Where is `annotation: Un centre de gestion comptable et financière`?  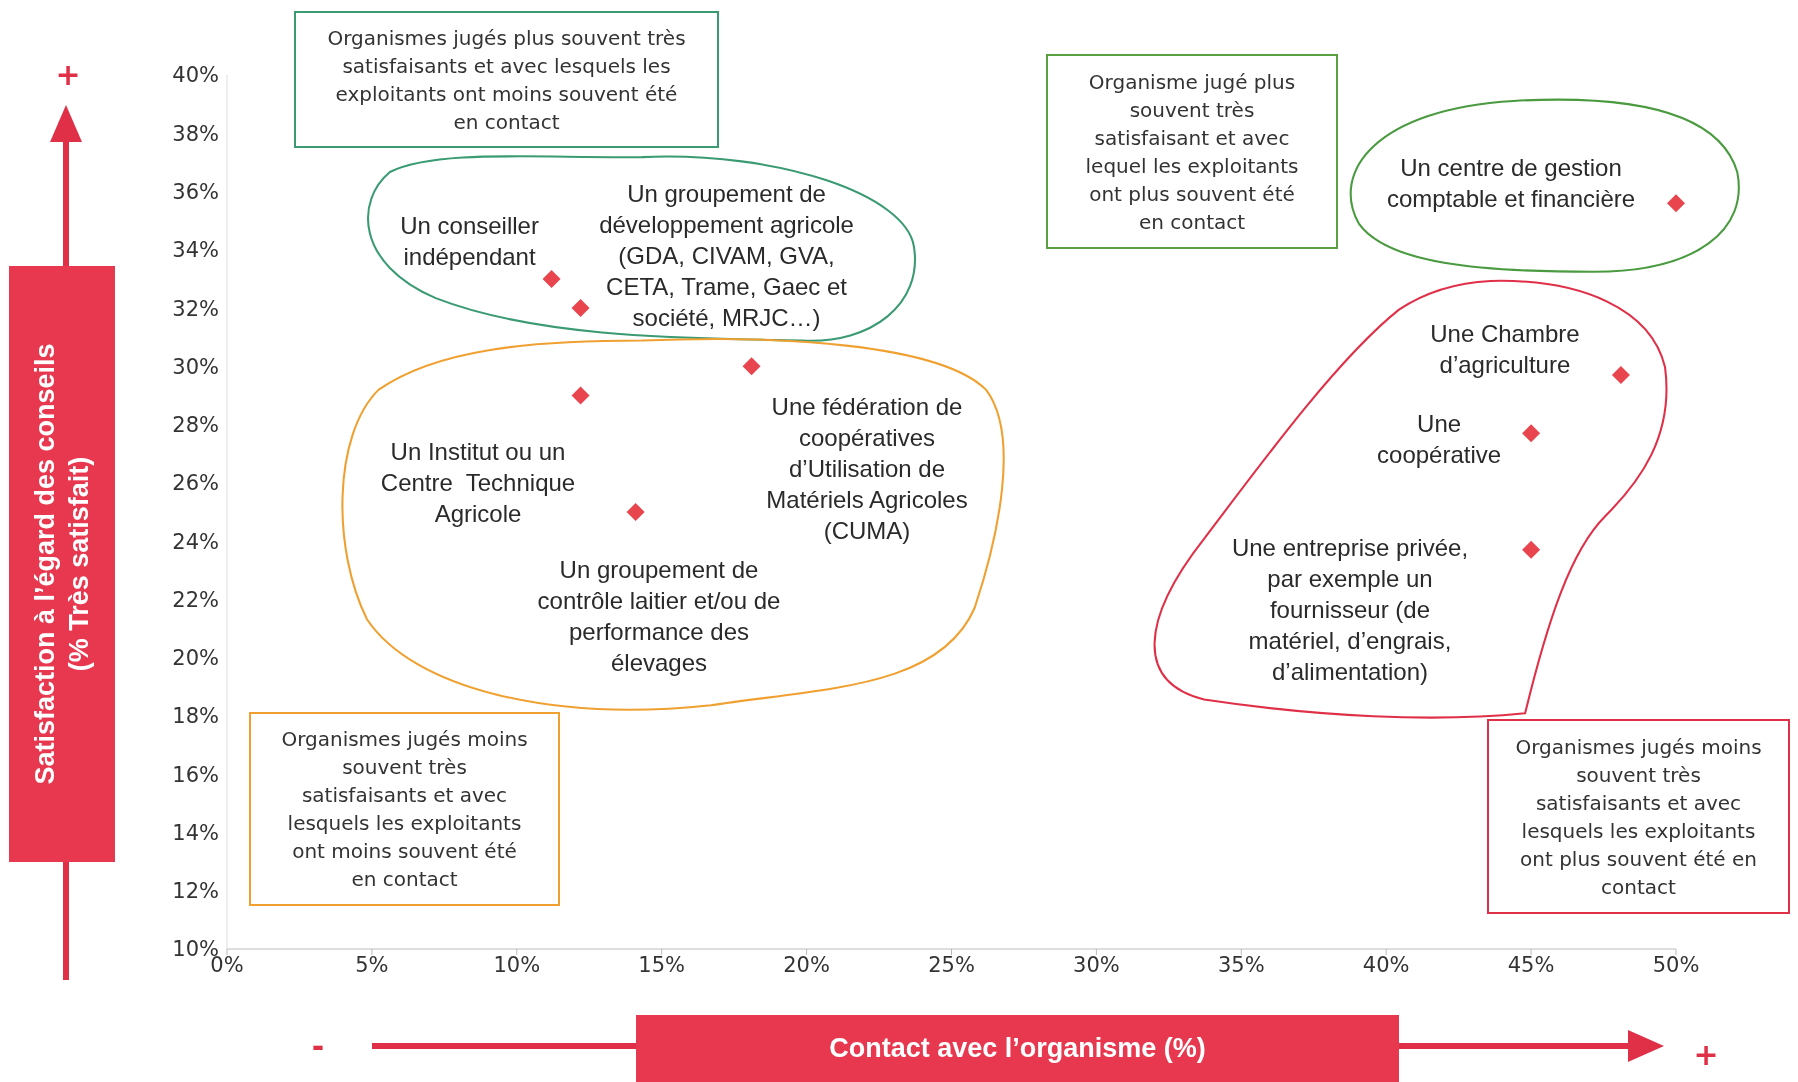 annotation: Un centre de gestion comptable et financière is located at coordinates (1511, 184).